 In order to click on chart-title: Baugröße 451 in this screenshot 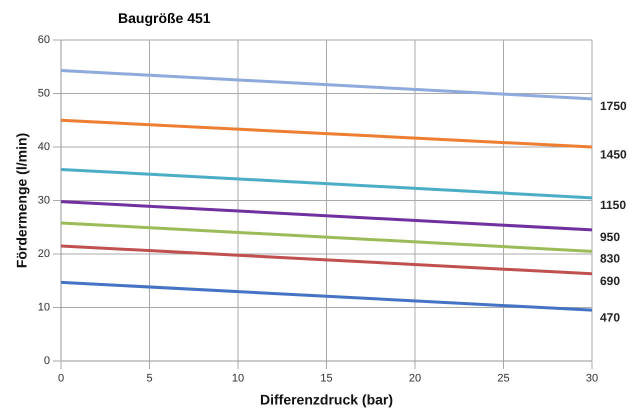, I will do `click(164, 18)`.